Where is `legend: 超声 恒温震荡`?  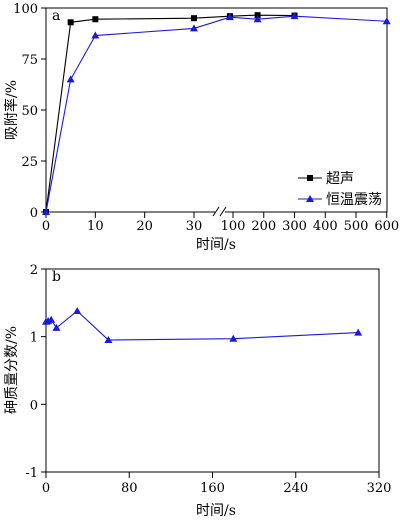
legend: 超声 恒温震荡 is located at coordinates (340, 189).